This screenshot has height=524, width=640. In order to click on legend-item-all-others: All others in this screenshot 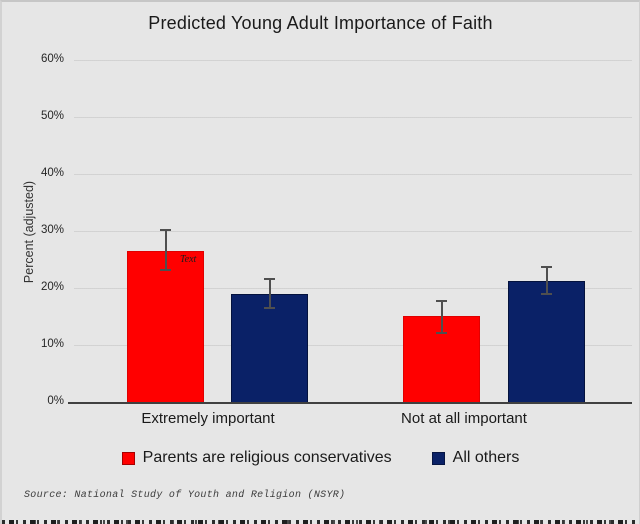, I will do `click(475, 458)`.